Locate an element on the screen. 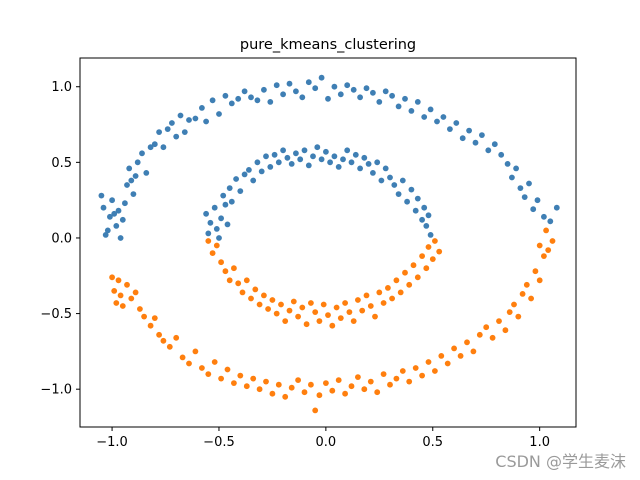  x-tick-label: 0.0 is located at coordinates (326, 442).